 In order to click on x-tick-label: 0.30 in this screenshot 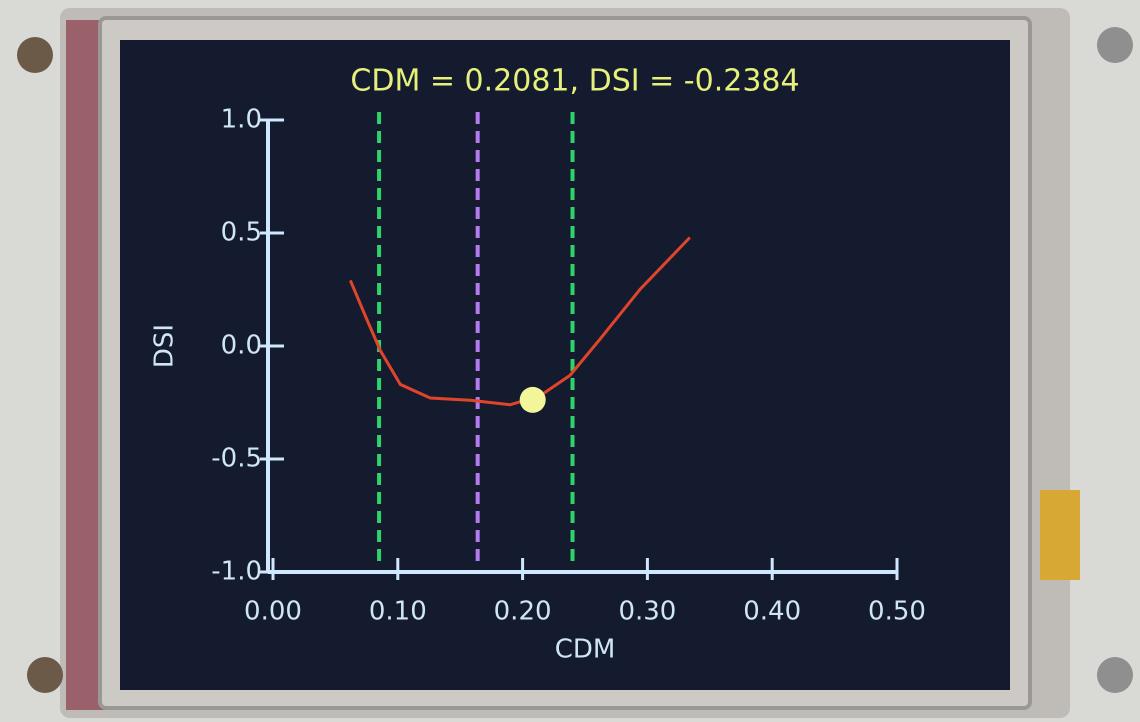, I will do `click(647, 612)`.